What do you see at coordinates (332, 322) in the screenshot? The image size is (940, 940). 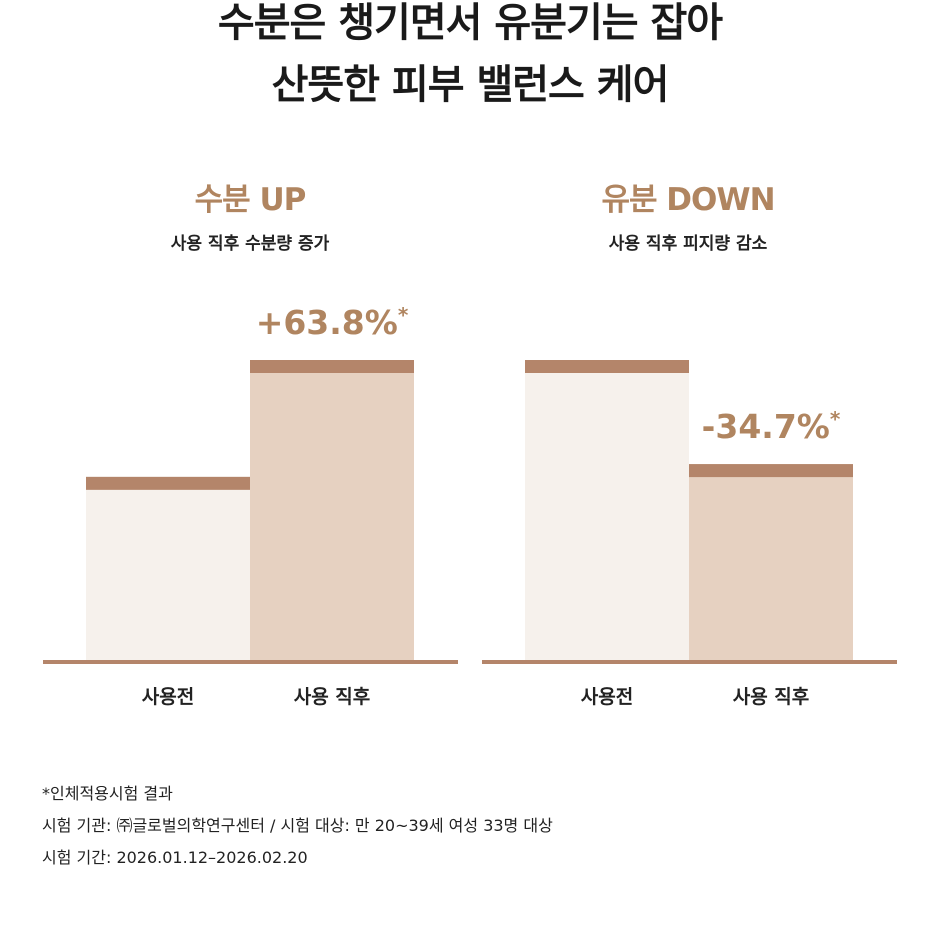 I see `change-value-label: +63.8%*` at bounding box center [332, 322].